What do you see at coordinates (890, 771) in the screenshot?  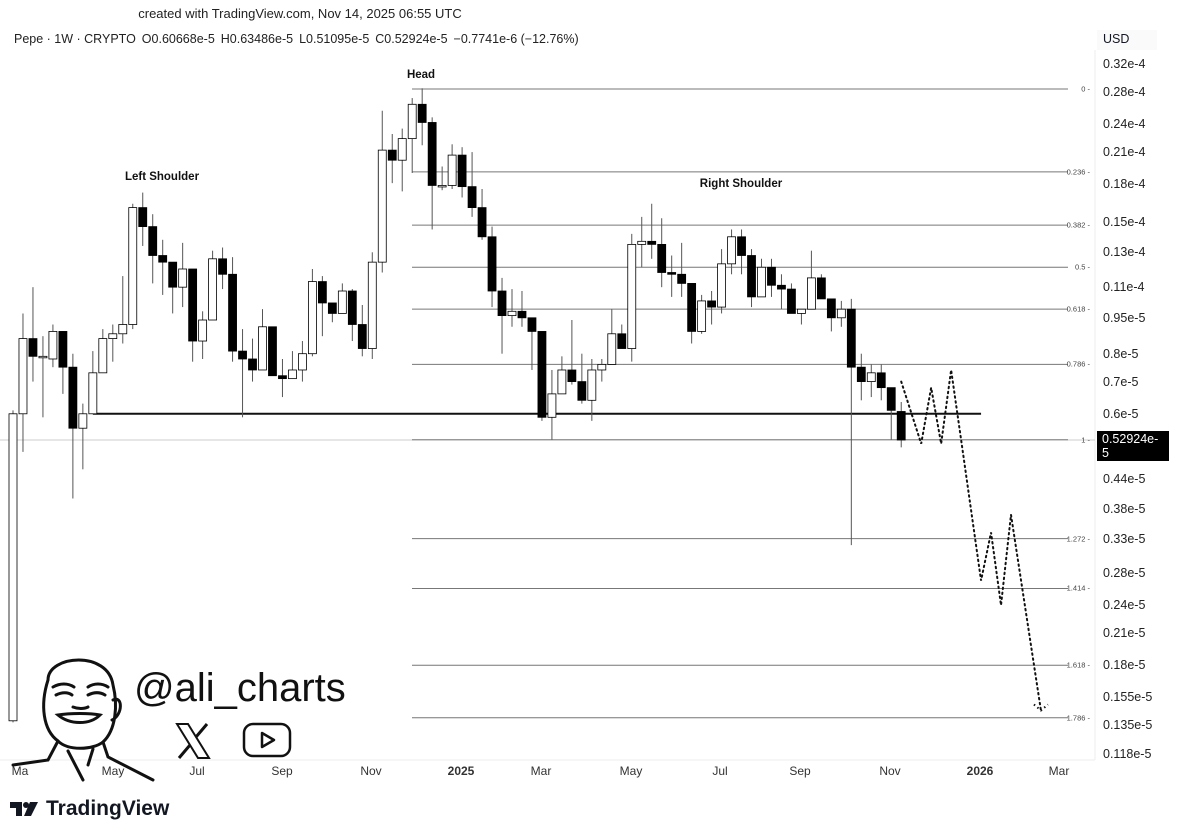 I see `time-tick-label: Nov` at bounding box center [890, 771].